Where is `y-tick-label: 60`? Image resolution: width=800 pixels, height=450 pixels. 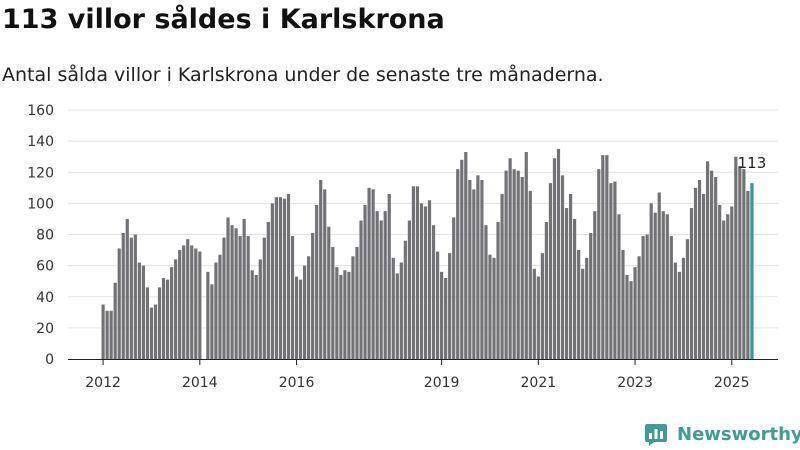
y-tick-label: 60 is located at coordinates (45, 267).